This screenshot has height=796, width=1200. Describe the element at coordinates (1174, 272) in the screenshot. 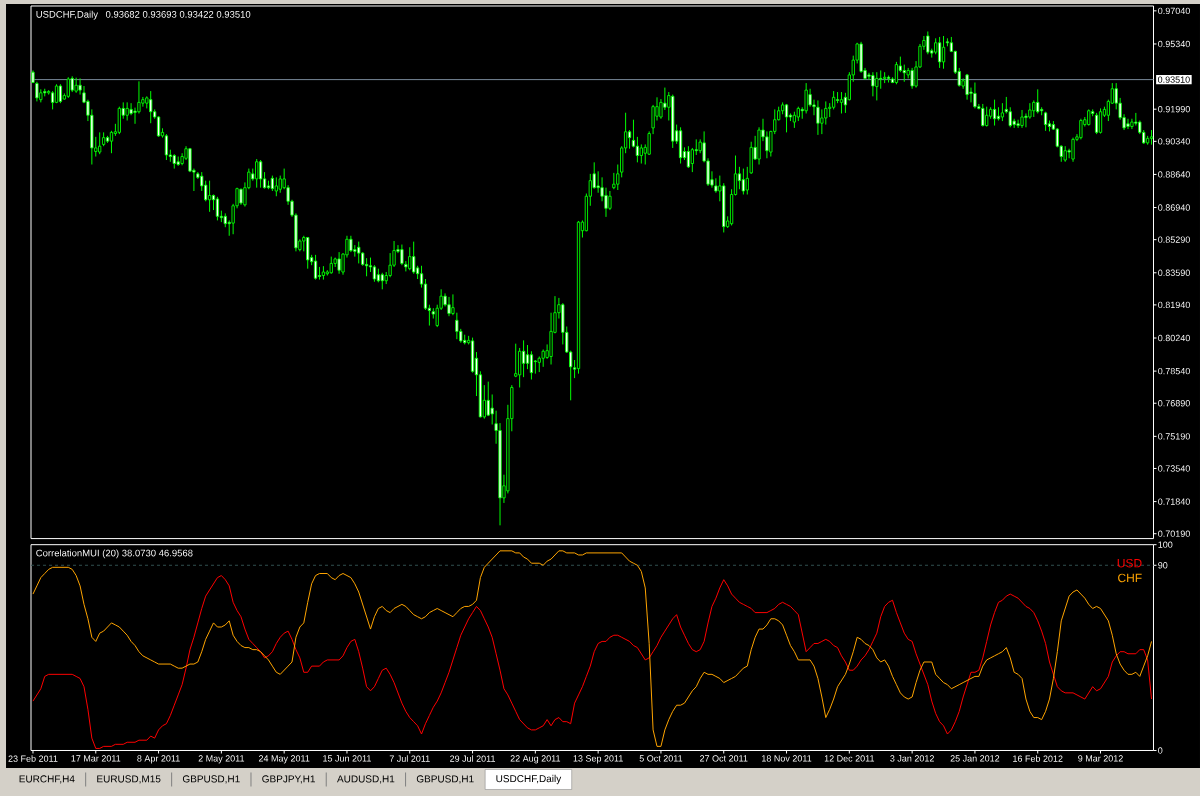

I see `y-tick-label: 0.83590` at that location.